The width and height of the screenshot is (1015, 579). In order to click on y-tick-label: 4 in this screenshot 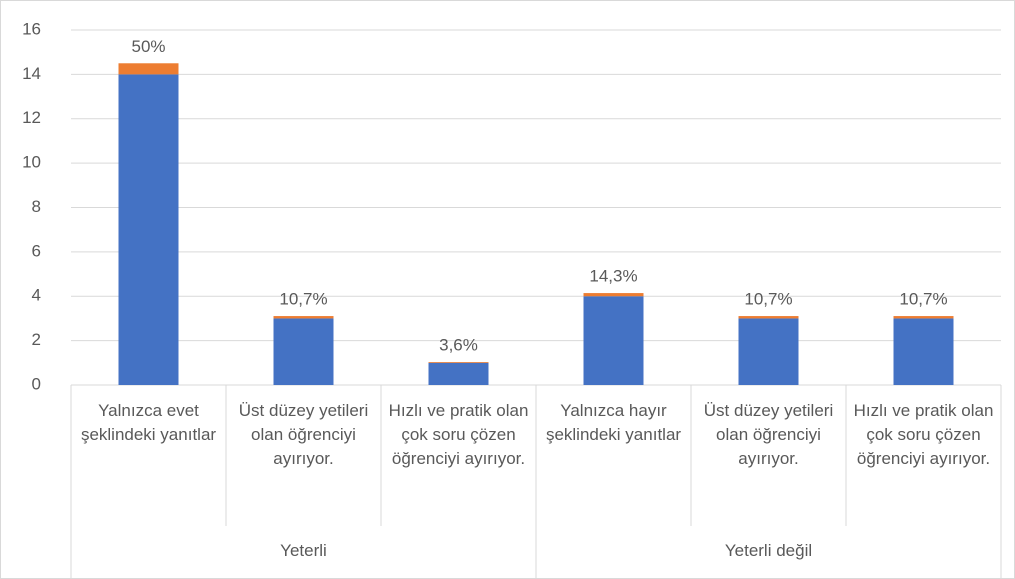, I will do `click(36, 295)`.